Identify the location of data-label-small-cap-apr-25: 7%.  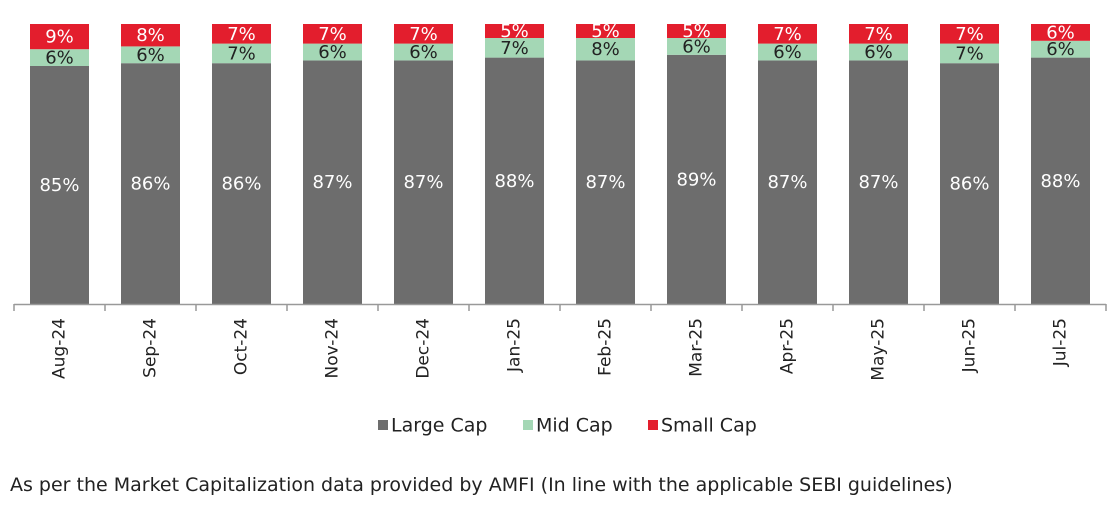
(787, 34).